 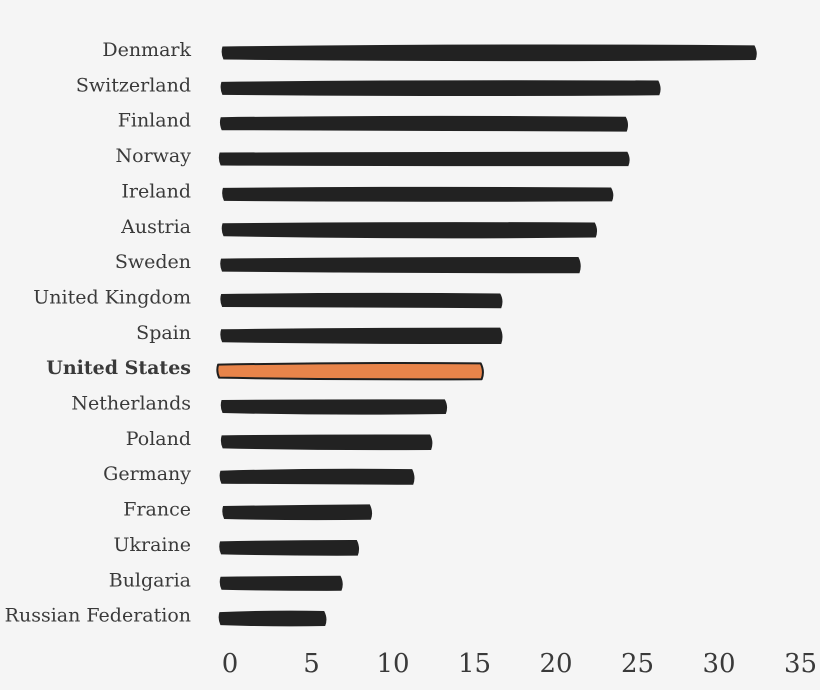 What do you see at coordinates (163, 333) in the screenshot?
I see `category-label-spain: Spain` at bounding box center [163, 333].